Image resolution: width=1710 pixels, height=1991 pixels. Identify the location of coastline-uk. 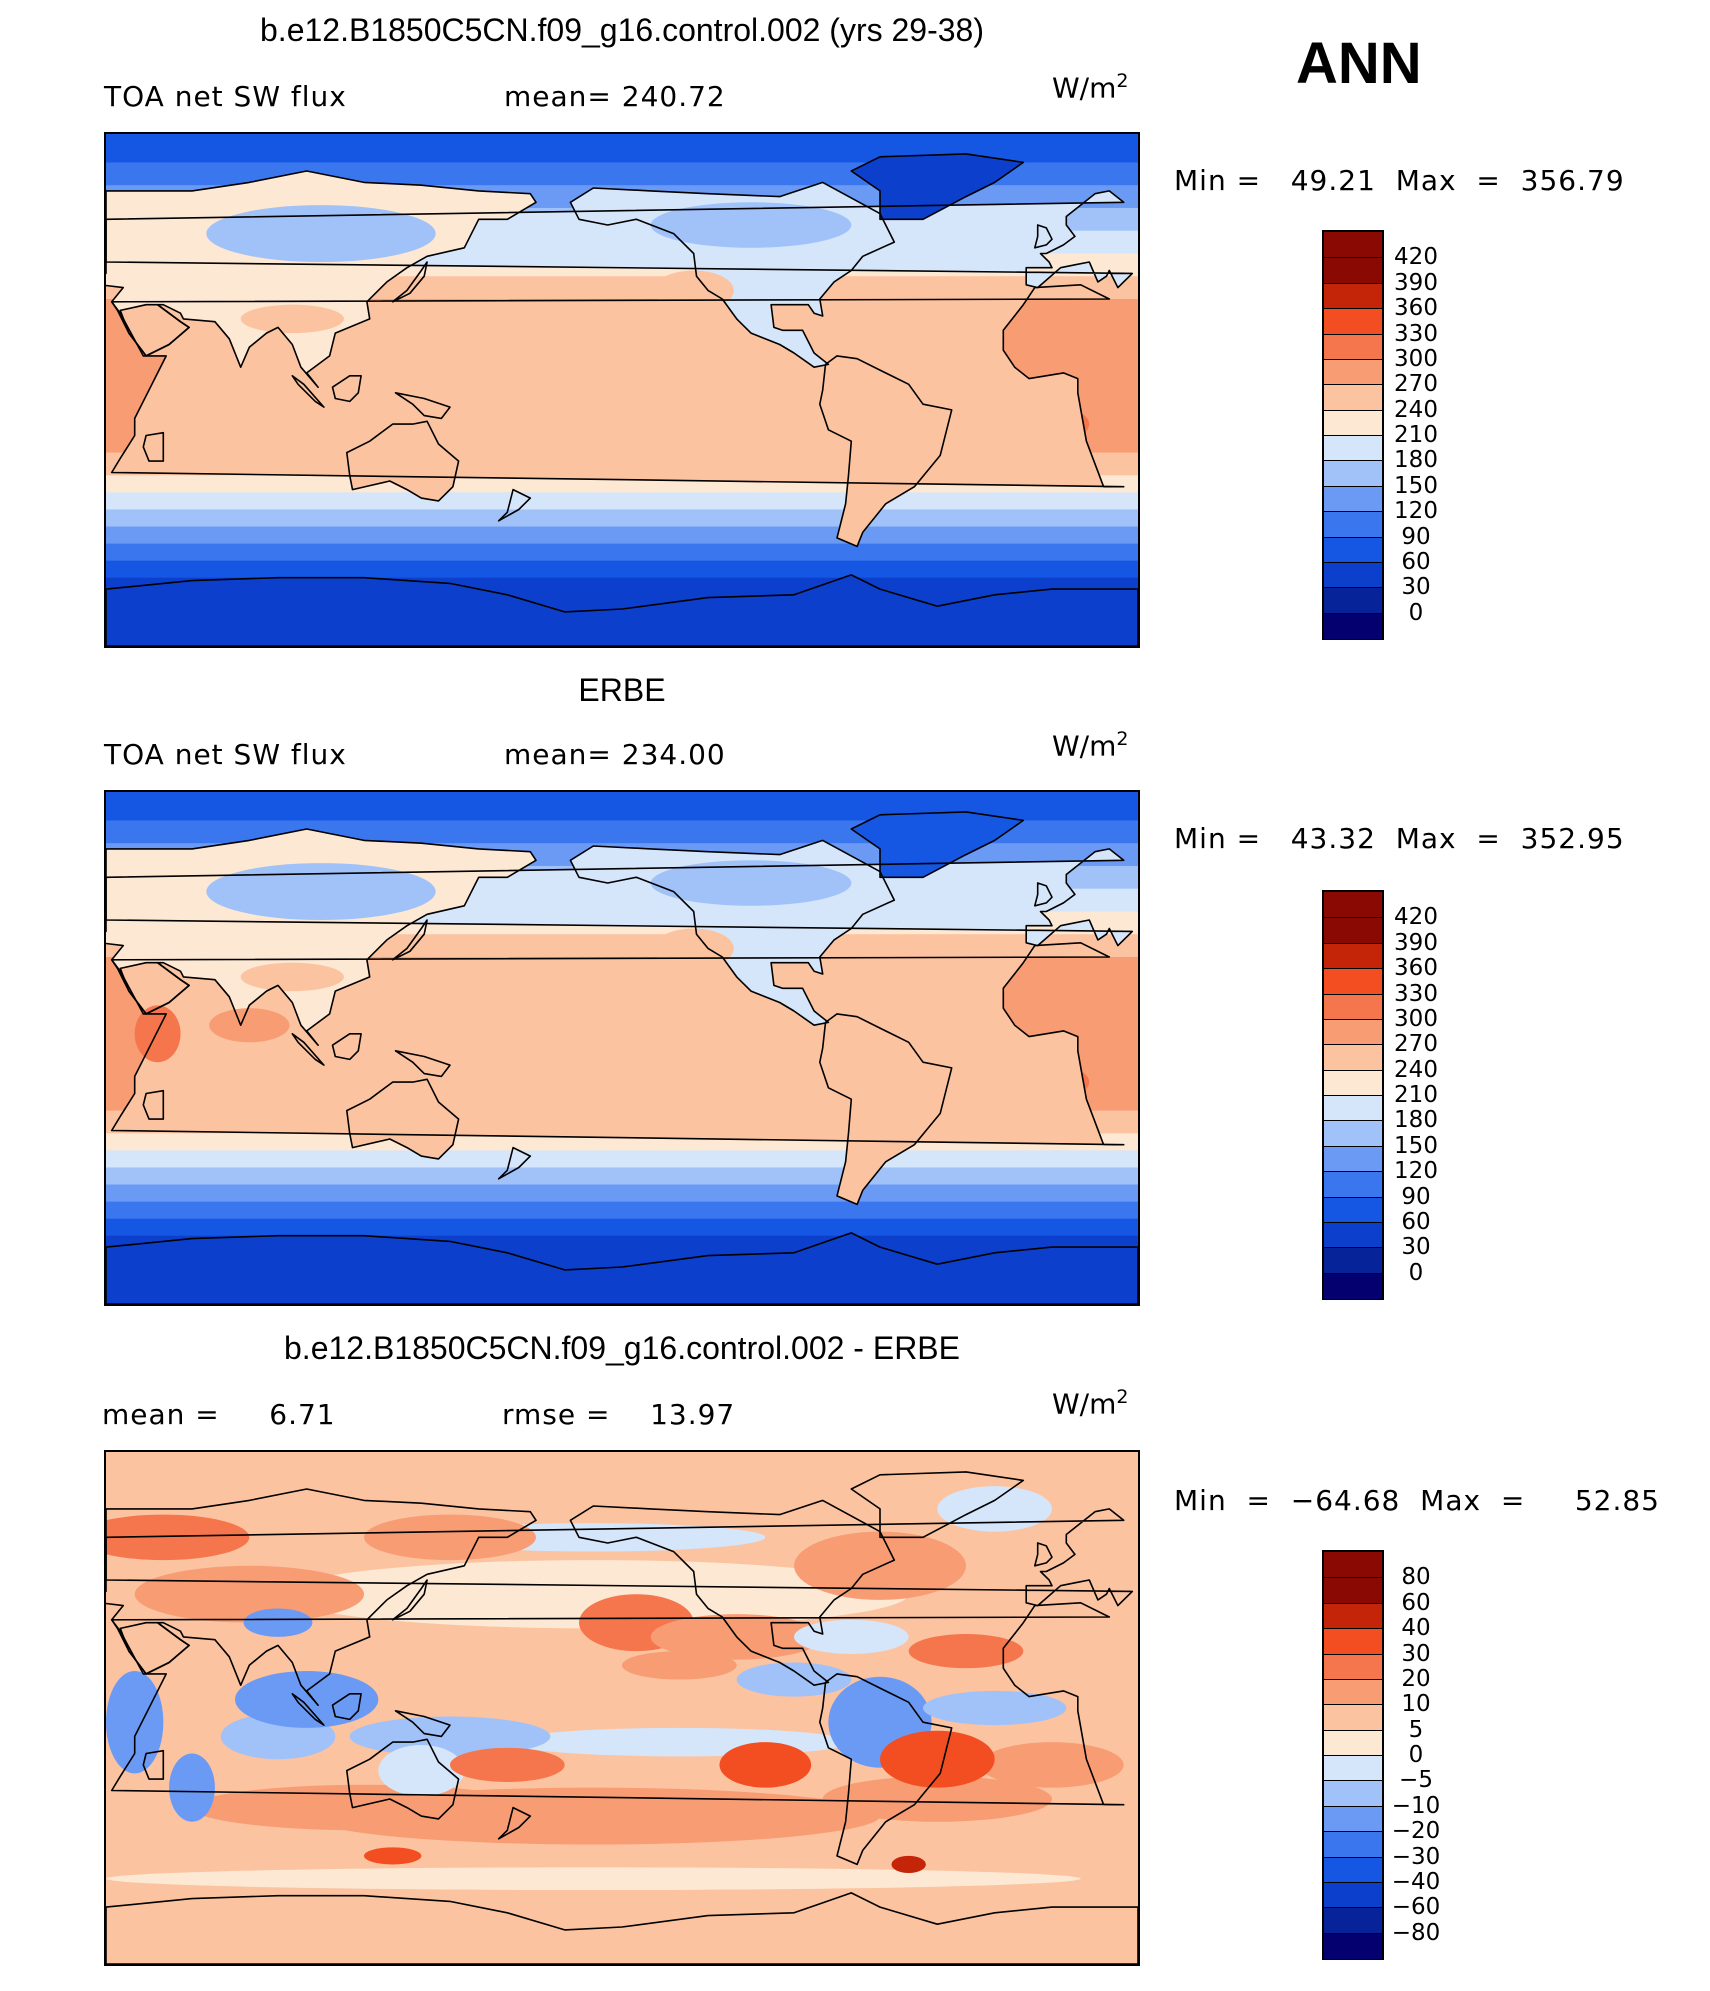
(1043, 236).